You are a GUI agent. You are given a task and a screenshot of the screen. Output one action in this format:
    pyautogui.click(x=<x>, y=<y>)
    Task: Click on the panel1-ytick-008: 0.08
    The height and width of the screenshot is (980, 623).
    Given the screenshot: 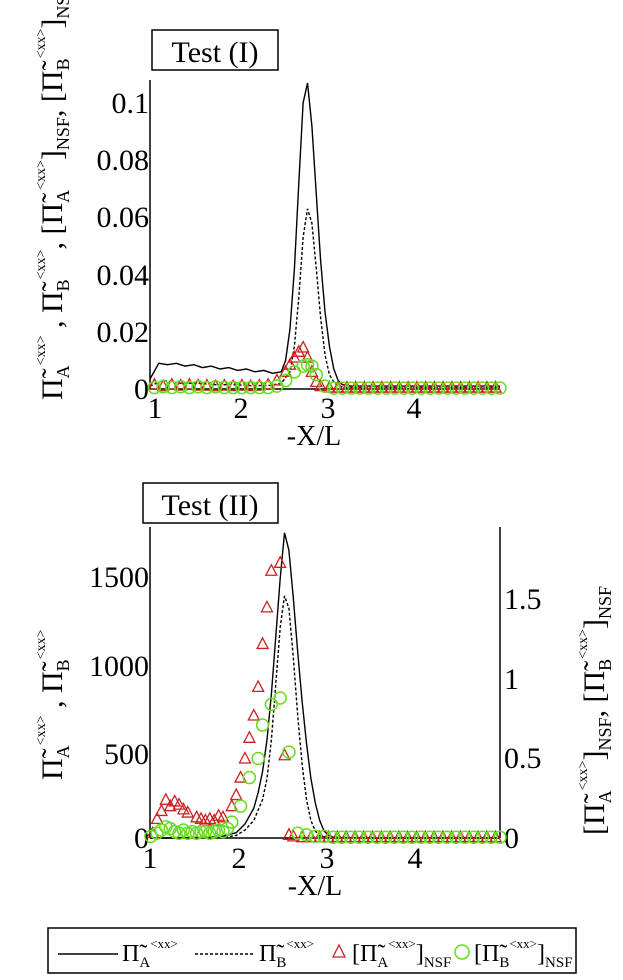 What is the action you would take?
    pyautogui.click(x=123, y=160)
    